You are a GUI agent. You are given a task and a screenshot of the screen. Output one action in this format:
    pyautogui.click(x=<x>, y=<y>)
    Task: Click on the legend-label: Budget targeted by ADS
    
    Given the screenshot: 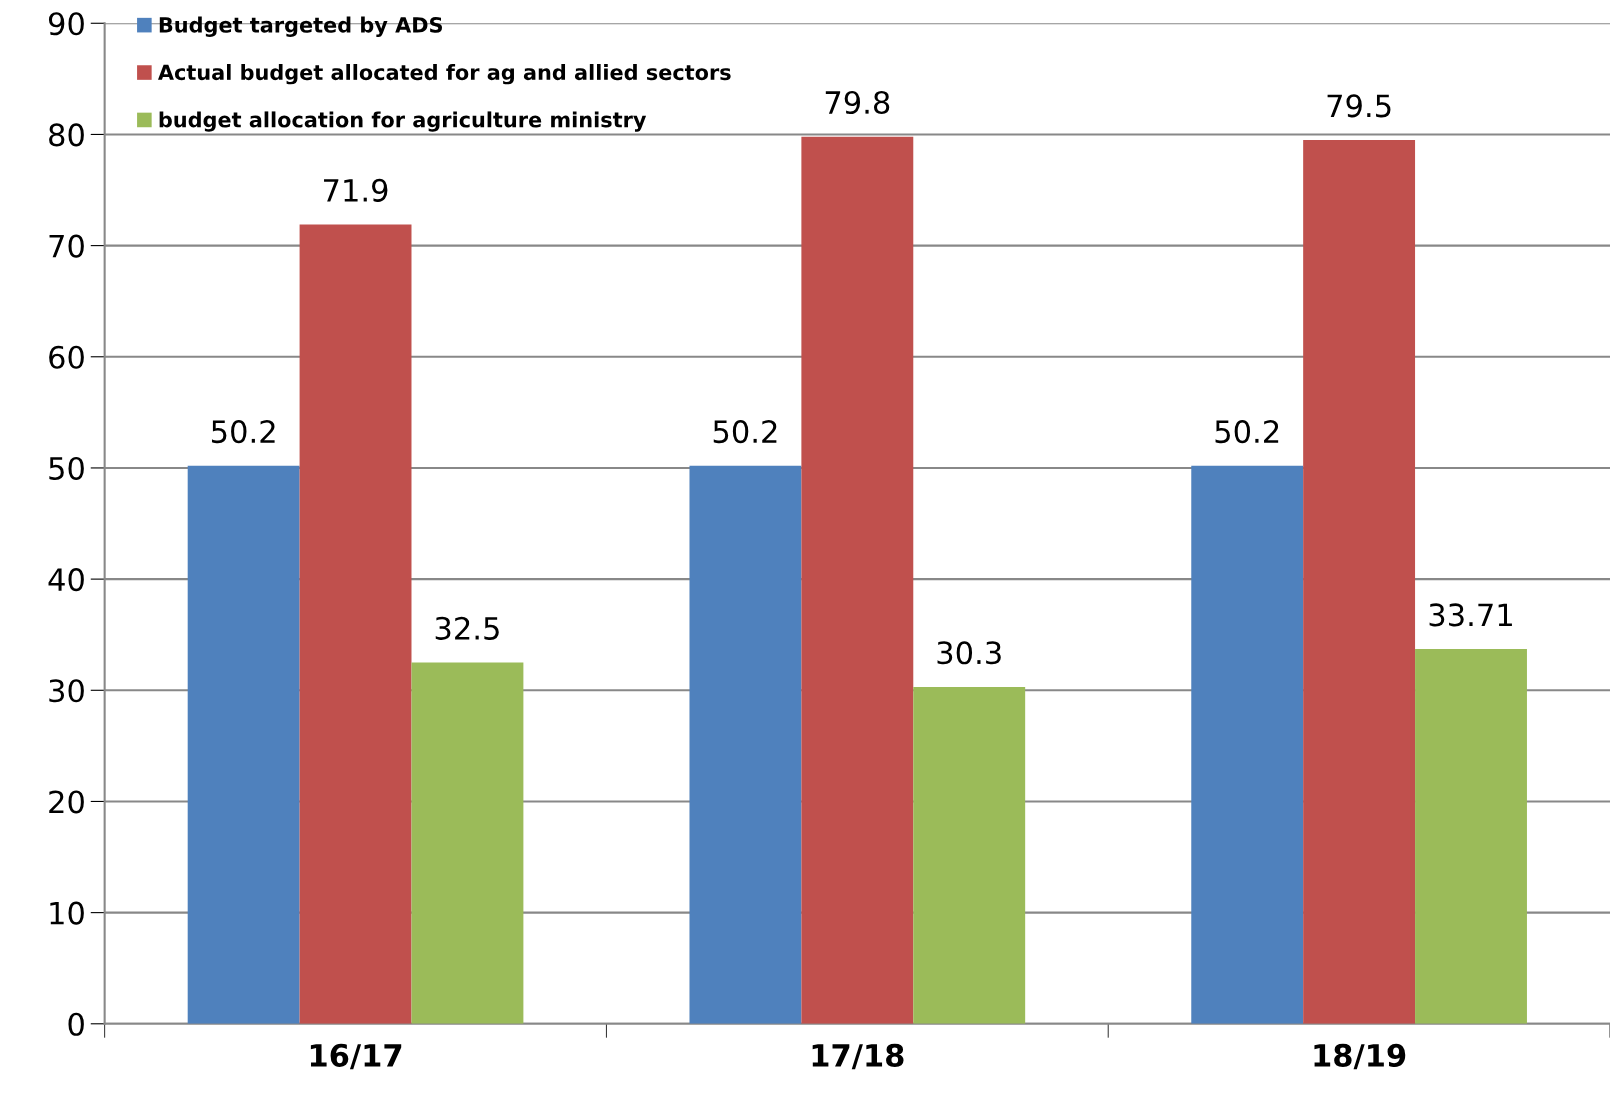 What is the action you would take?
    pyautogui.click(x=301, y=26)
    